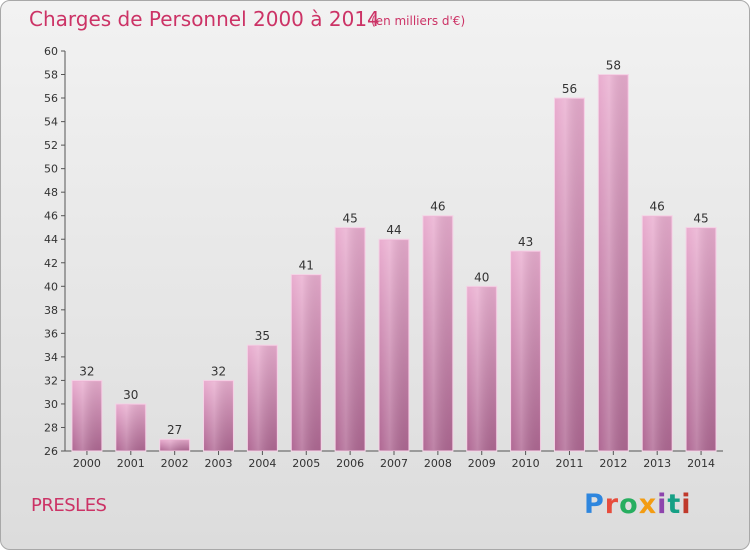  Describe the element at coordinates (613, 463) in the screenshot. I see `x-tick-label: 2012` at that location.